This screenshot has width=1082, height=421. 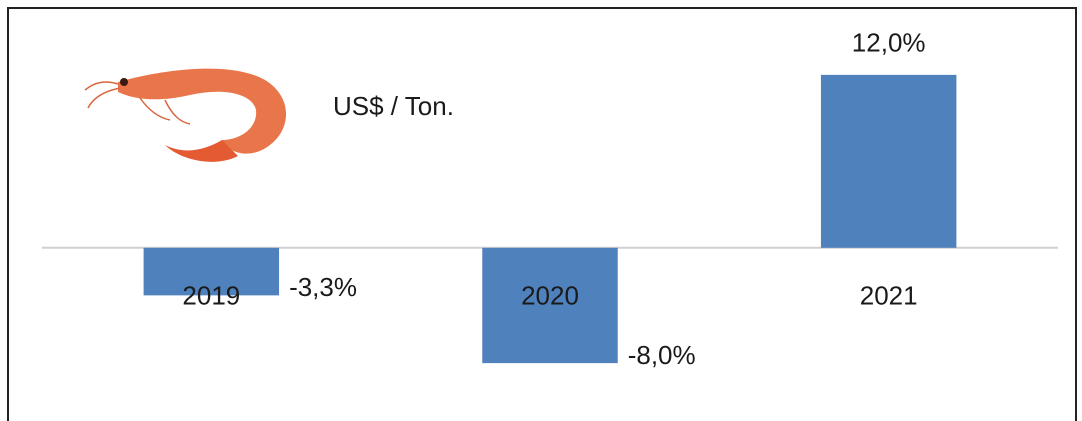 I want to click on x-tick-label: 2021, so click(x=889, y=296).